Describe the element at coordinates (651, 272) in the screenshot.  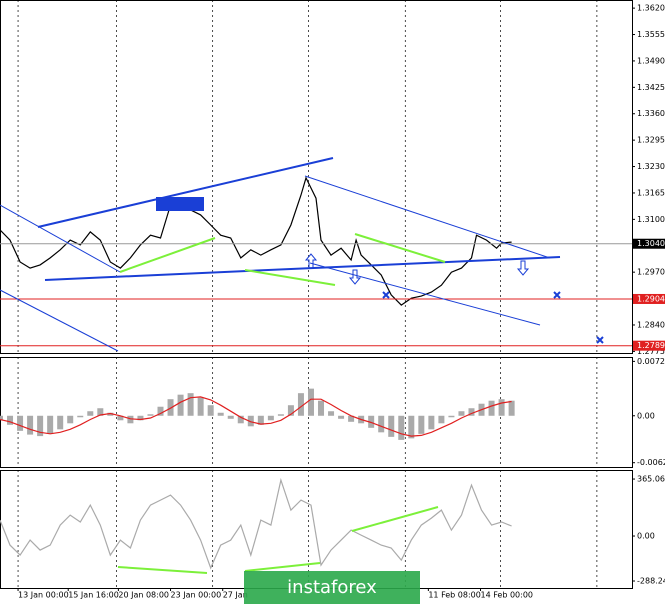
I see `y-tick-label: 1.2970` at that location.